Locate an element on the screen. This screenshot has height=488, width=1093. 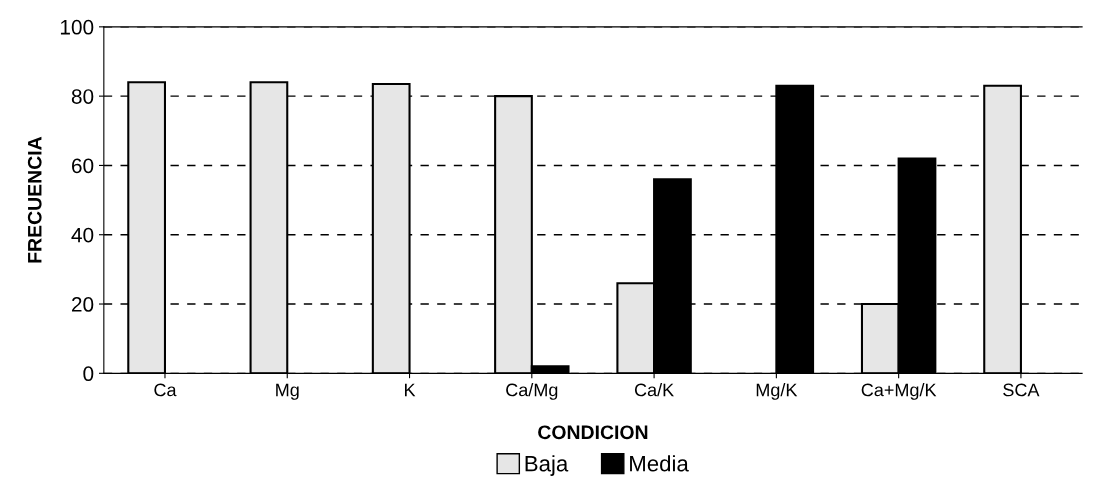
y-tick-label: 80 is located at coordinates (82, 96).